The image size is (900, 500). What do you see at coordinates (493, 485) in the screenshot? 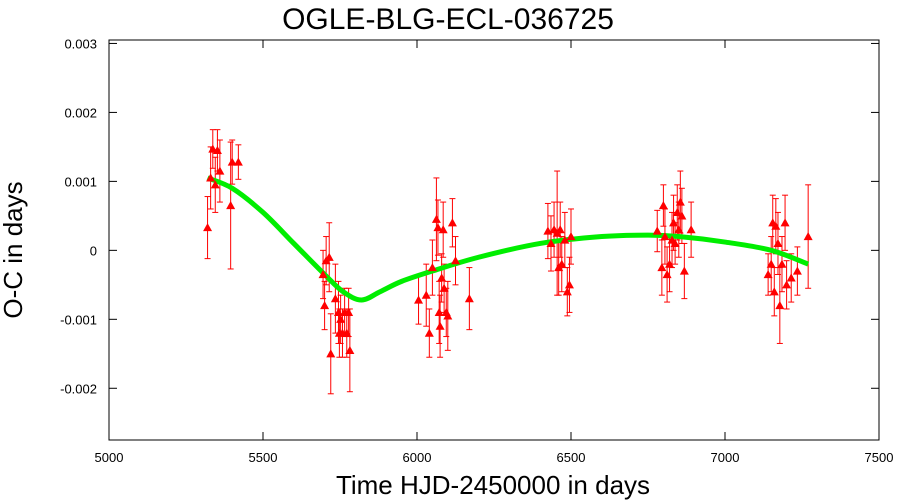
I see `x-axis-label: Time HJD-2450000 in days` at bounding box center [493, 485].